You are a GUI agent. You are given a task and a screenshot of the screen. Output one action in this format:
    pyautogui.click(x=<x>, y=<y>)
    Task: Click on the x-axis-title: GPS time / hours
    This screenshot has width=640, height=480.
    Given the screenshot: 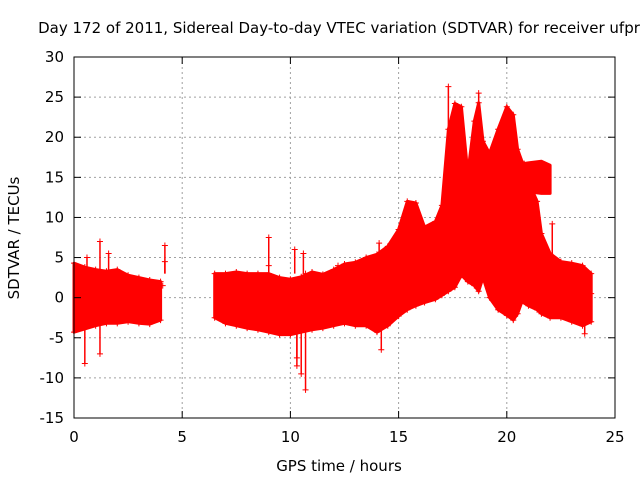 What is the action you would take?
    pyautogui.click(x=339, y=466)
    